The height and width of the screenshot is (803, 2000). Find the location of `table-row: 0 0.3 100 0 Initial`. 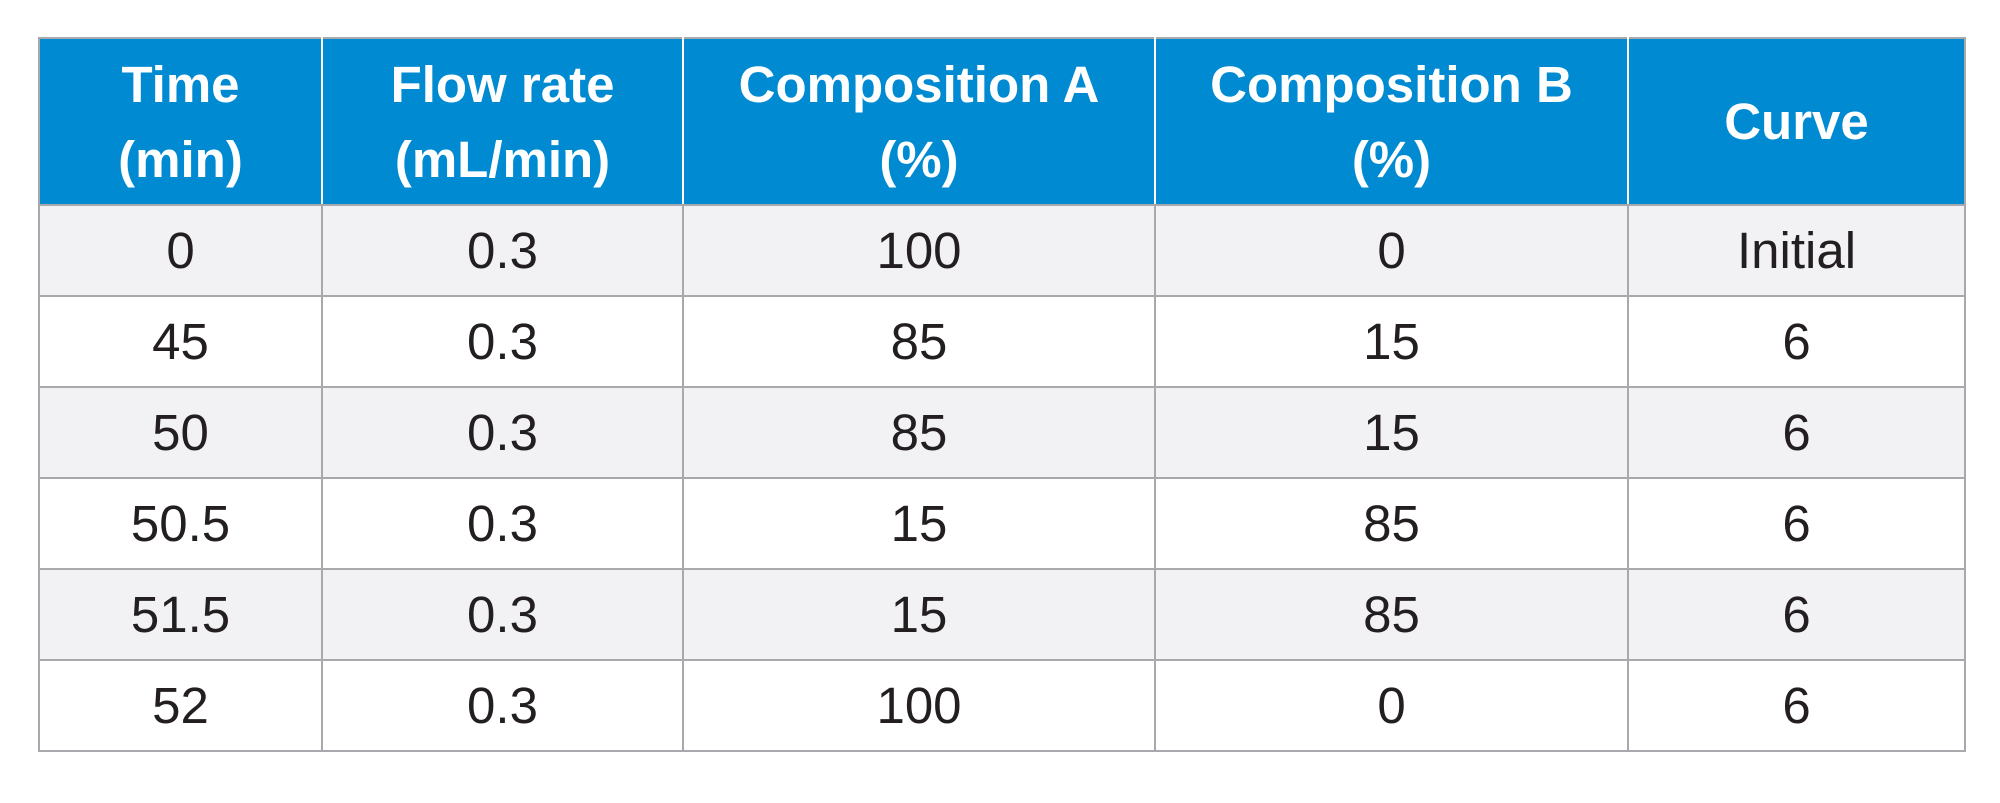

table-row: 0 0.3 100 0 Initial is located at coordinates (1002, 250).